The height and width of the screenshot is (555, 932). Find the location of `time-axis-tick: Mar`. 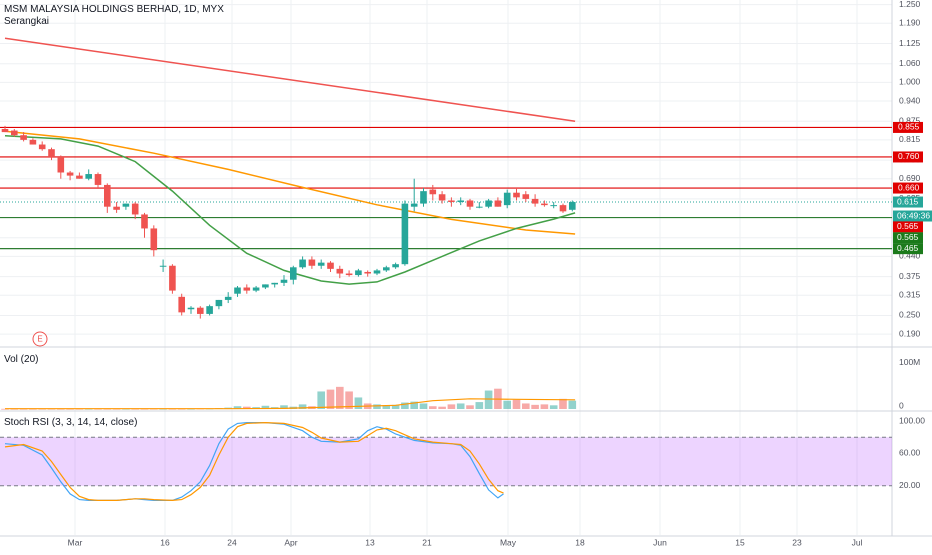

time-axis-tick: Mar is located at coordinates (75, 542).